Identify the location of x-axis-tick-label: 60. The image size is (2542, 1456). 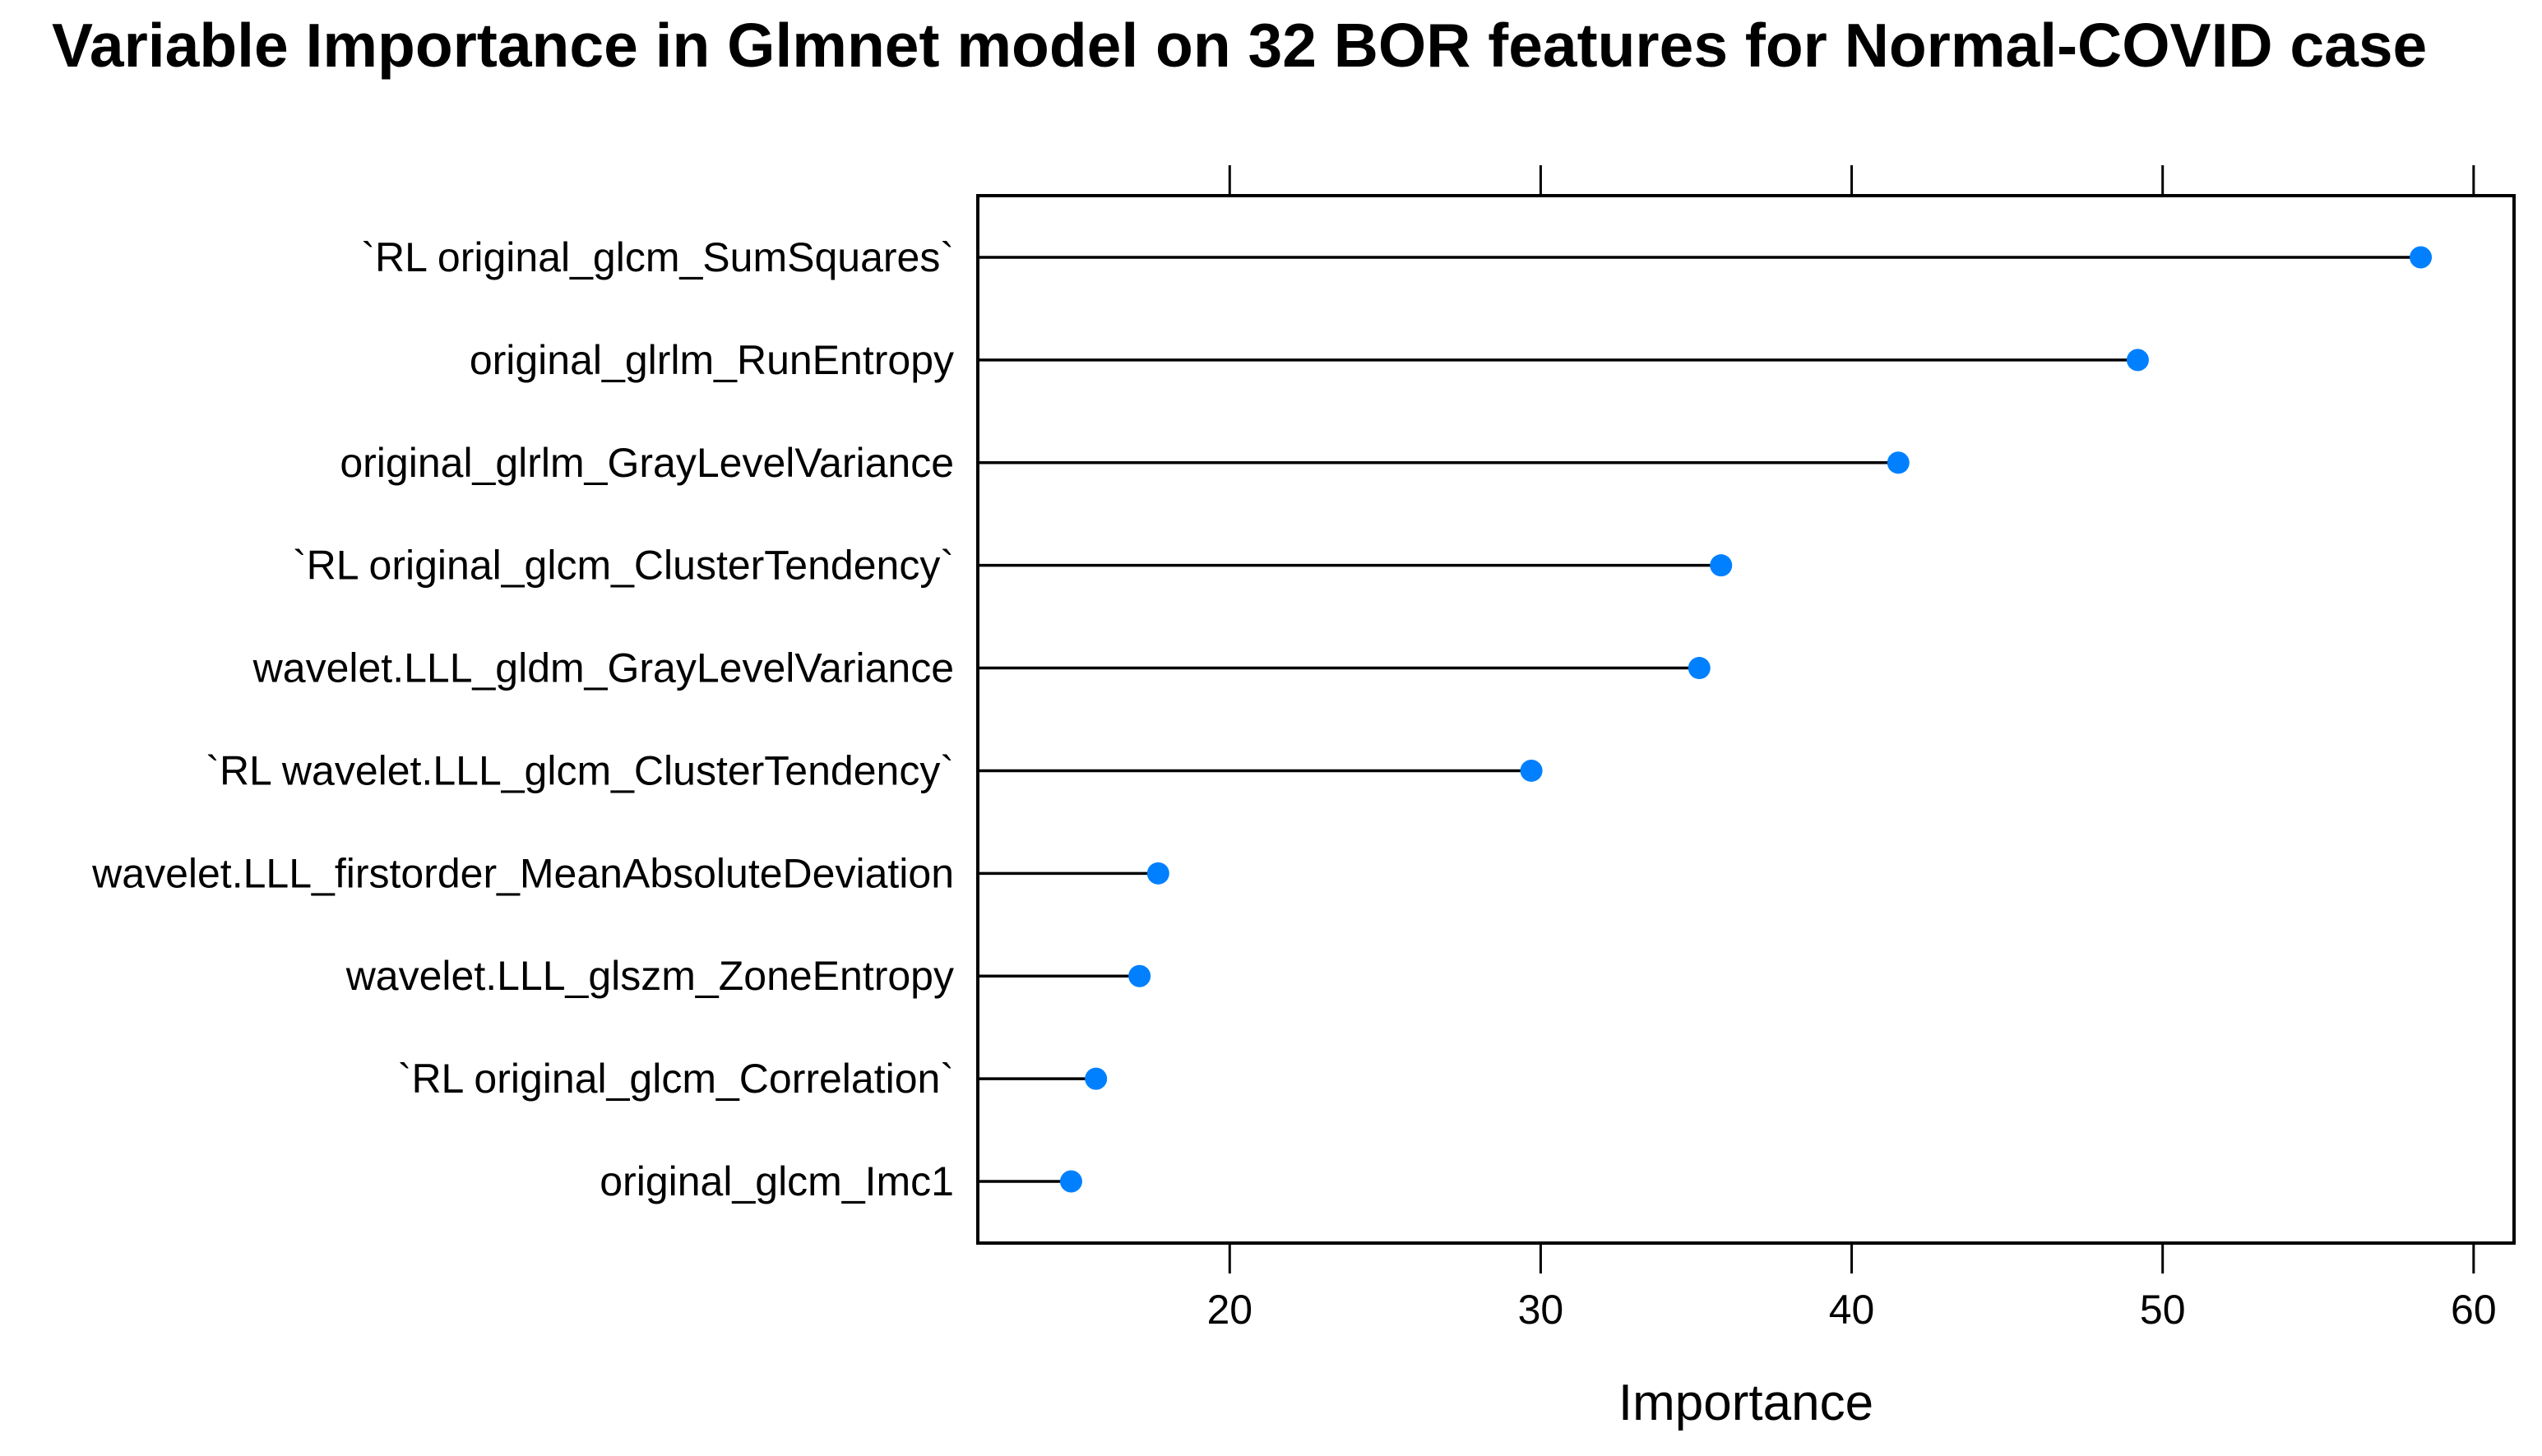
(2474, 1310).